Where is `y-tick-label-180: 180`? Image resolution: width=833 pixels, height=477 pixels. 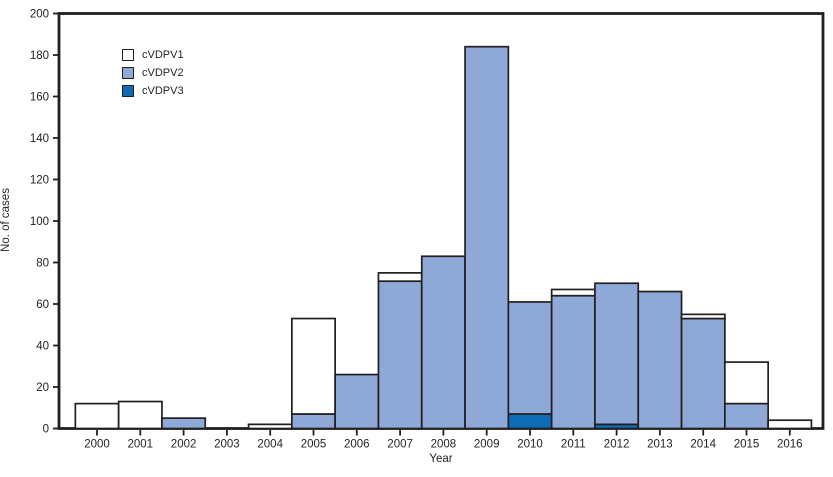
y-tick-label-180: 180 is located at coordinates (39, 56).